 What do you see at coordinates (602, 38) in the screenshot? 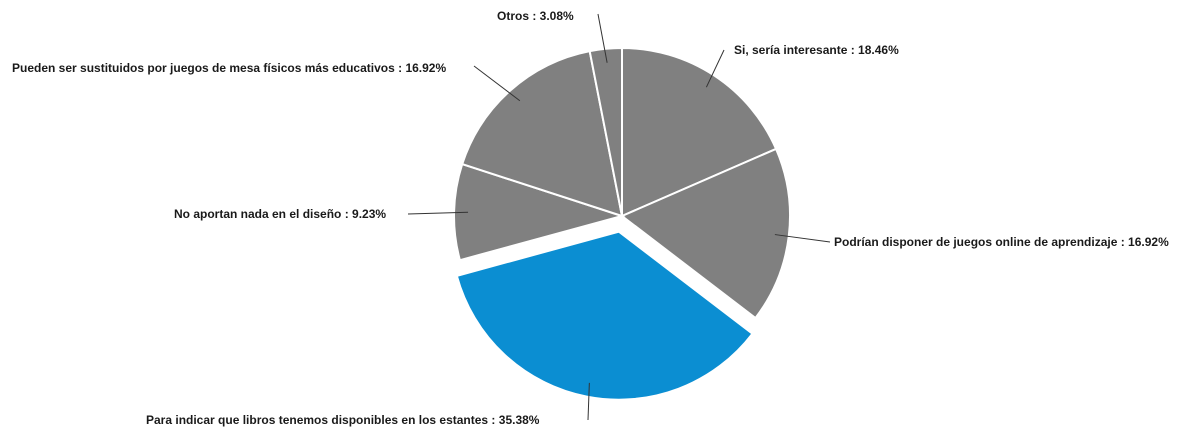
I see `leader-line-otros` at bounding box center [602, 38].